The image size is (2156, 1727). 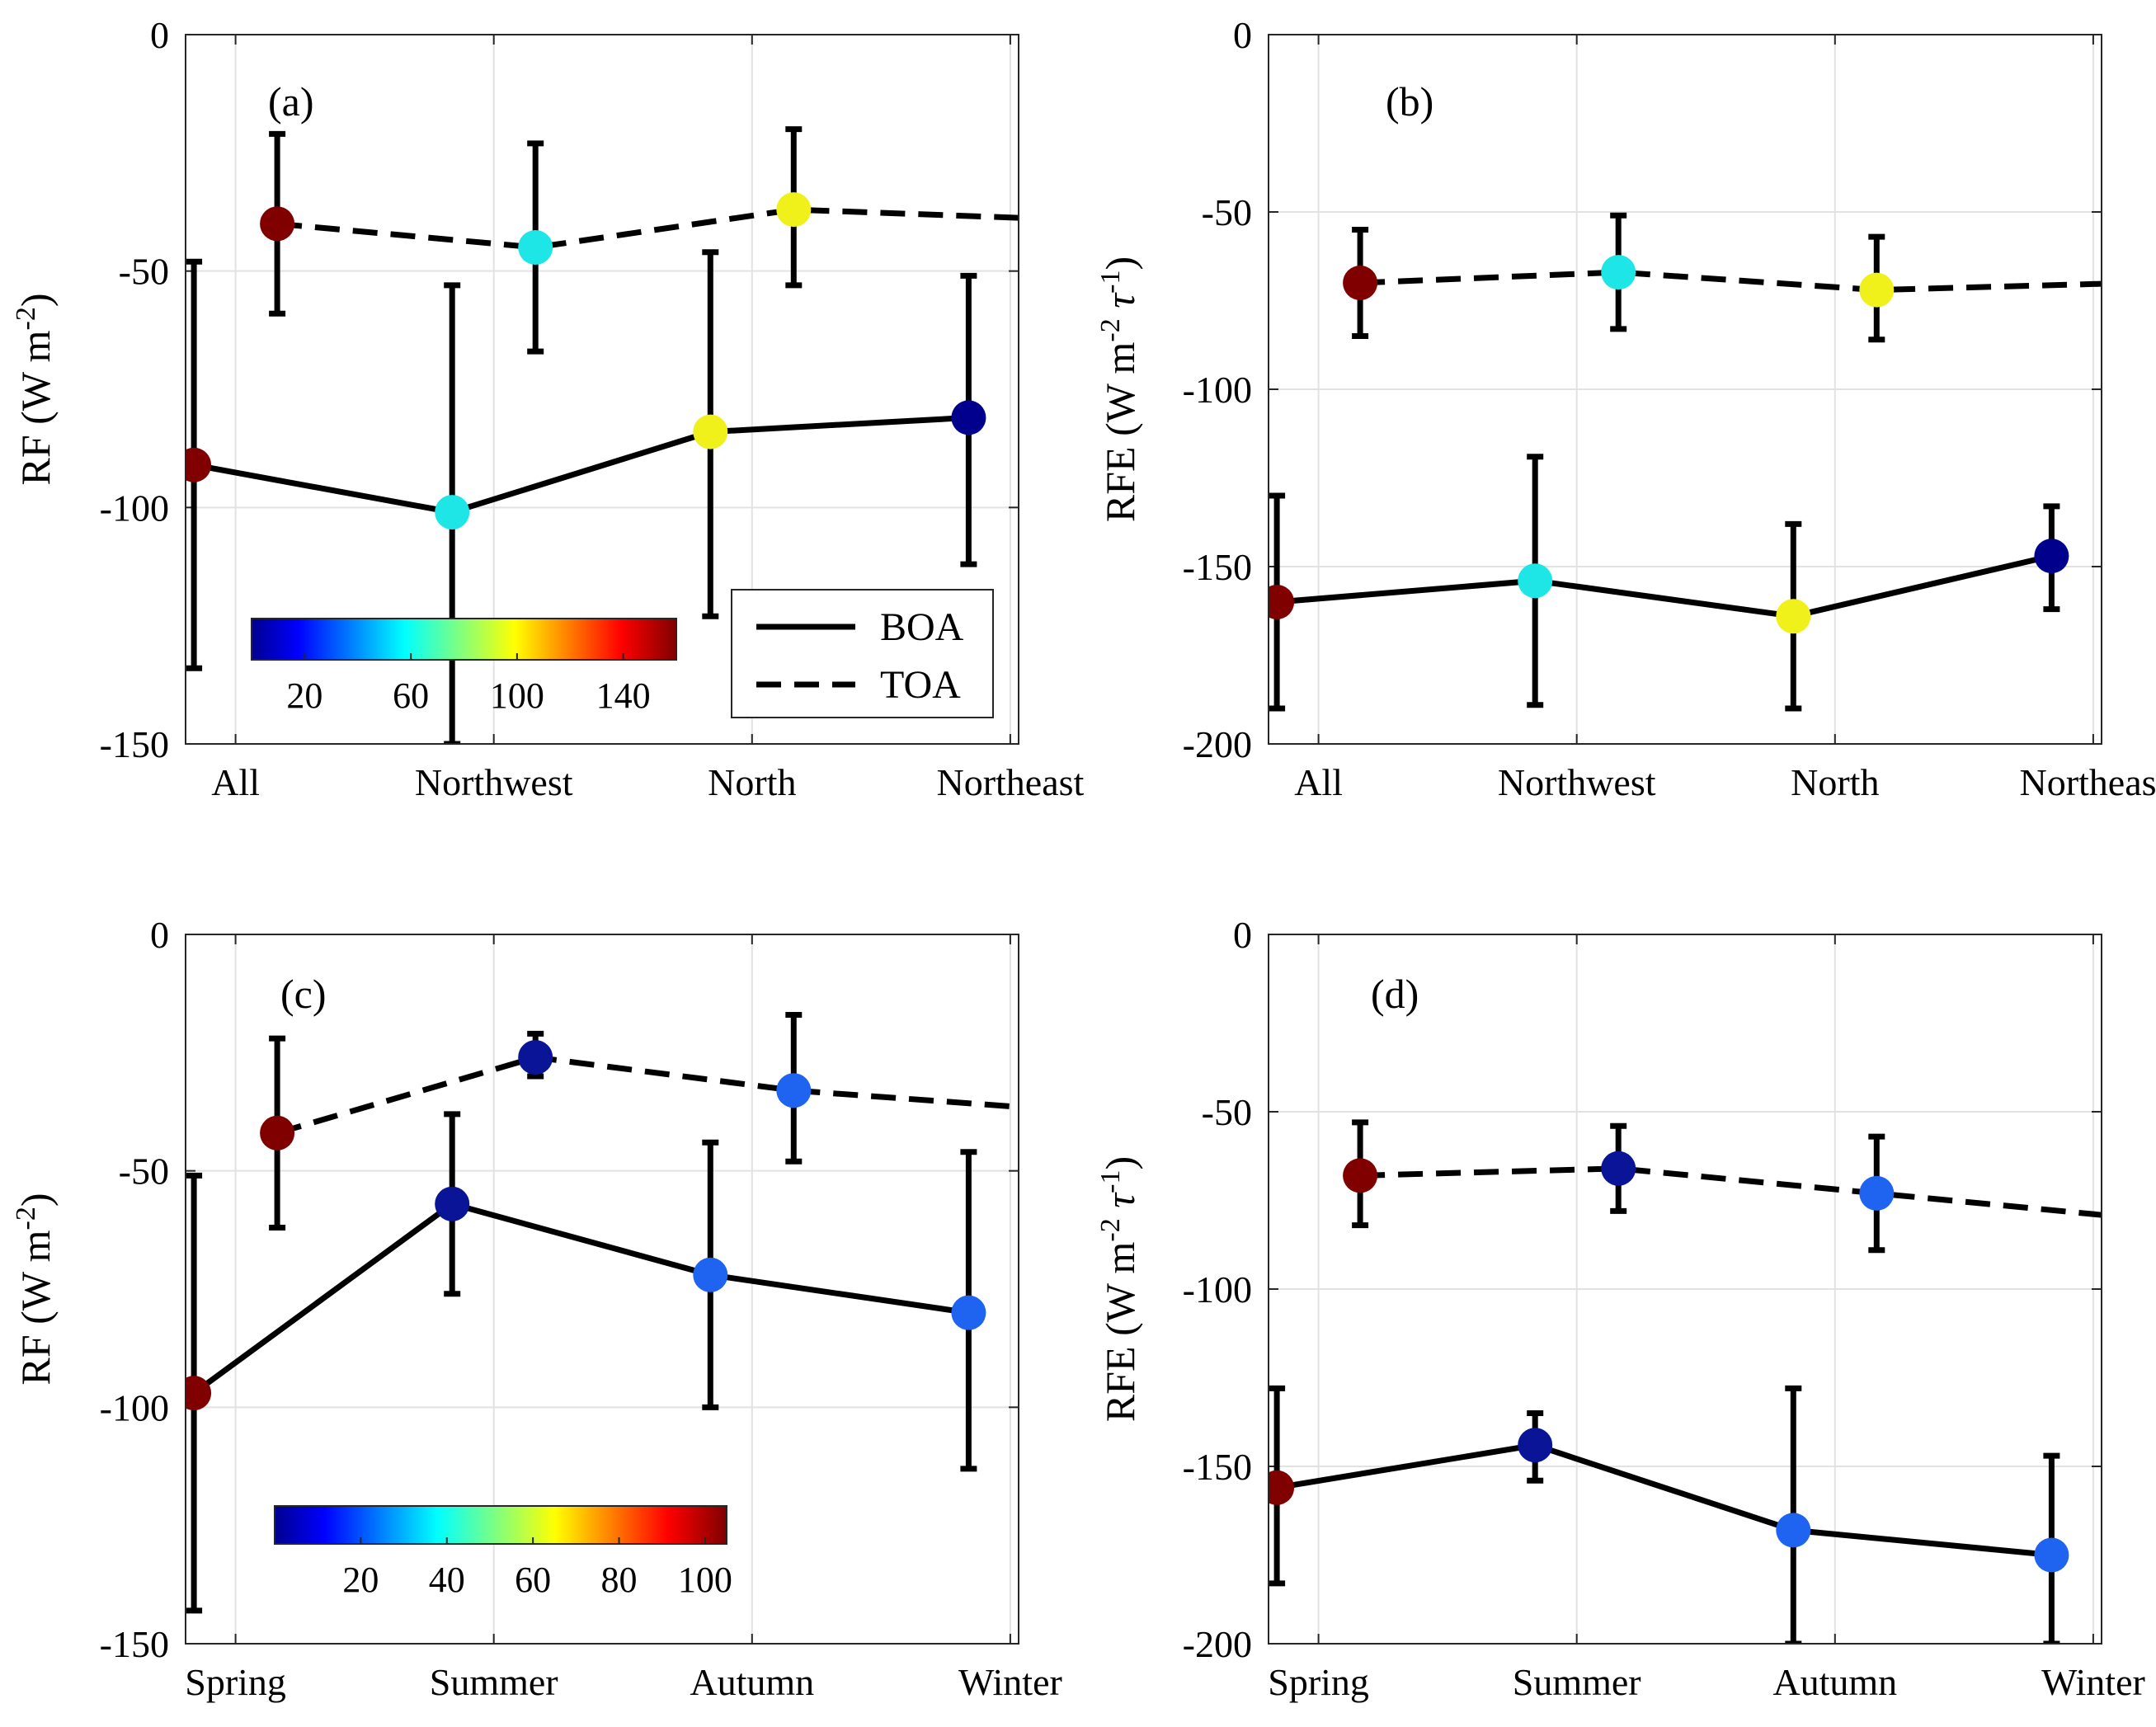 I want to click on y-axis-title-tau: τ, so click(x=1120, y=306).